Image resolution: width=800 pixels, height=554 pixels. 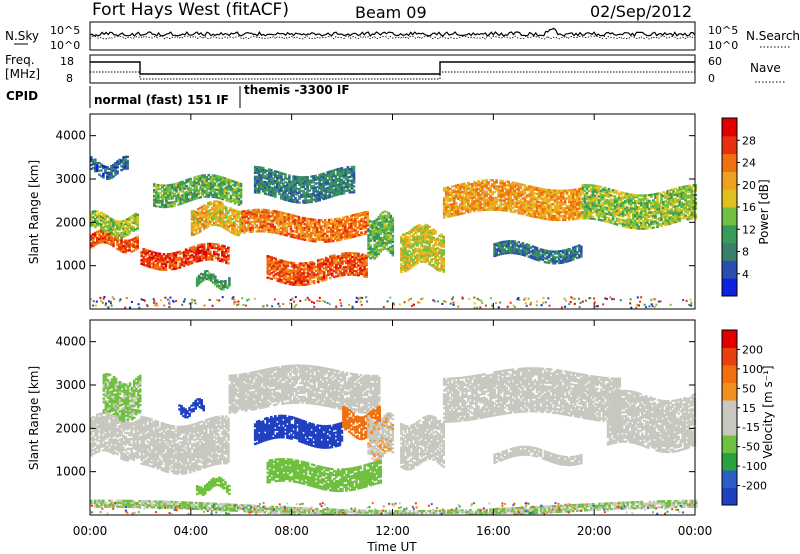 What do you see at coordinates (22, 96) in the screenshot?
I see `cpid-label: CPID` at bounding box center [22, 96].